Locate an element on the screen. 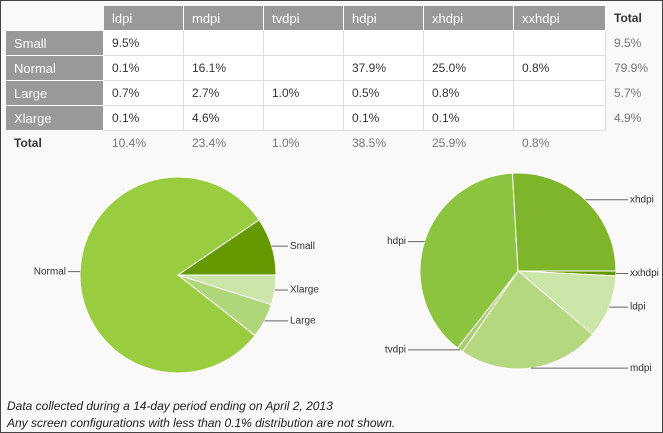 The width and height of the screenshot is (663, 433). slice-label: mdpi is located at coordinates (641, 368).